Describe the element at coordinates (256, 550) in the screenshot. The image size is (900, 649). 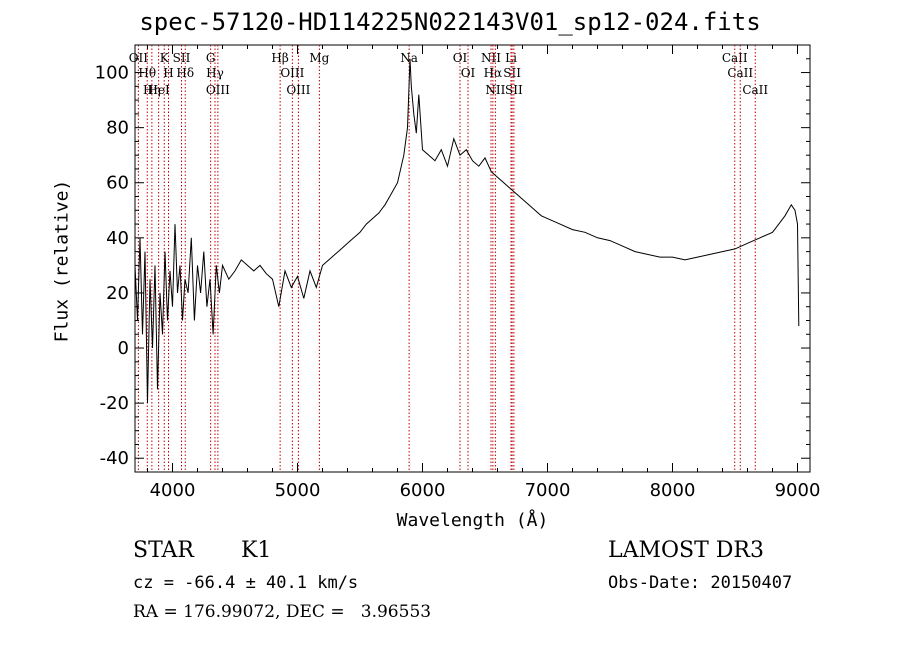
I see `object-subclass: K1` at that location.